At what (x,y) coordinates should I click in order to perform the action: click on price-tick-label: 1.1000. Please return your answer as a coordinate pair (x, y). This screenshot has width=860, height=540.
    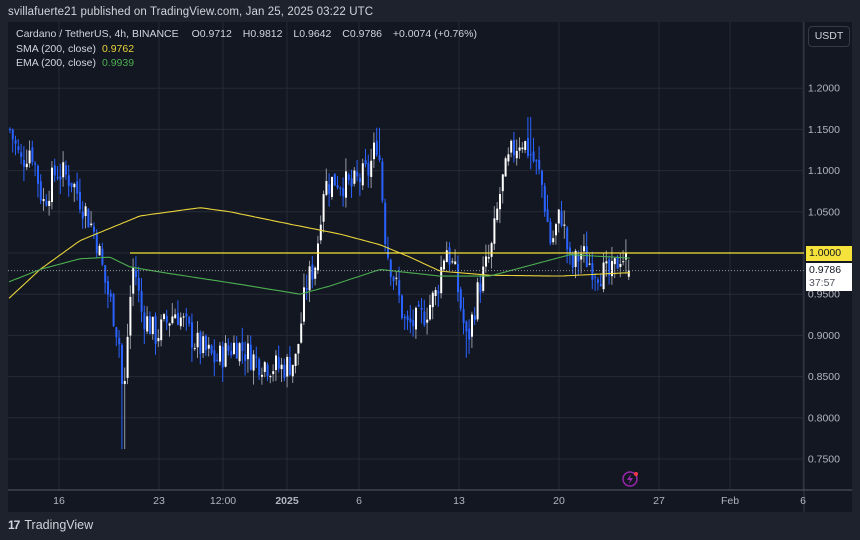
    Looking at the image, I should click on (824, 171).